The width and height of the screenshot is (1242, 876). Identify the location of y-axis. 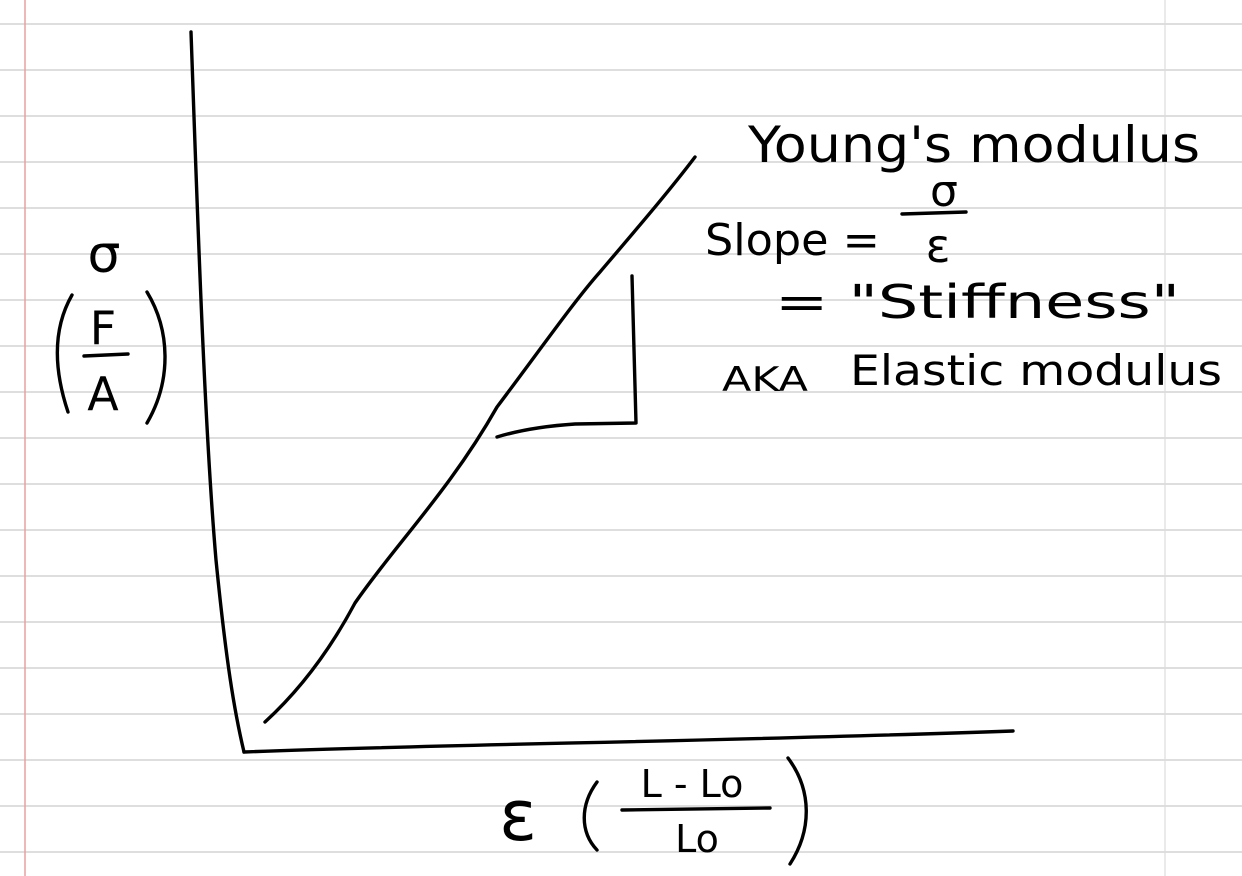
(217, 392).